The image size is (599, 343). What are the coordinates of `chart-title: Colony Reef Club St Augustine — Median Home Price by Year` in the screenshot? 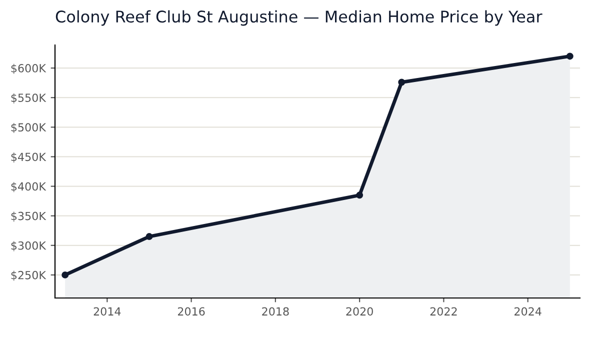 It's located at (299, 18).